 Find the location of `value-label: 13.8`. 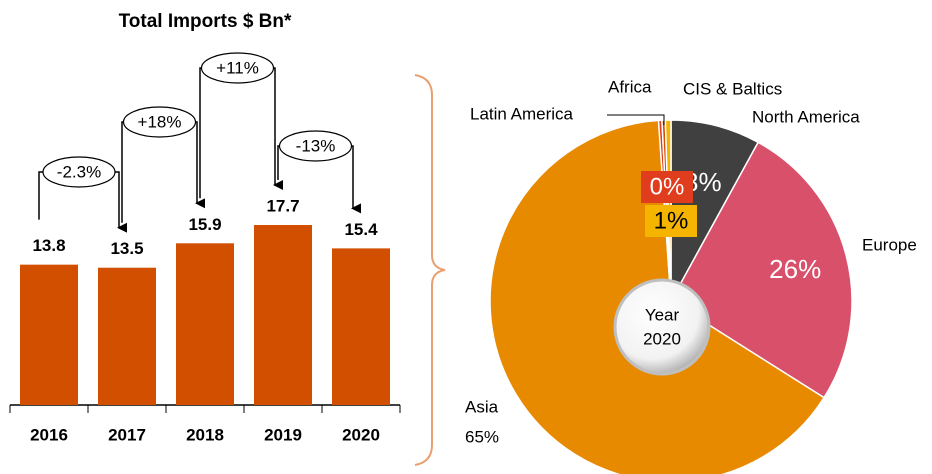

value-label: 13.8 is located at coordinates (48, 245).